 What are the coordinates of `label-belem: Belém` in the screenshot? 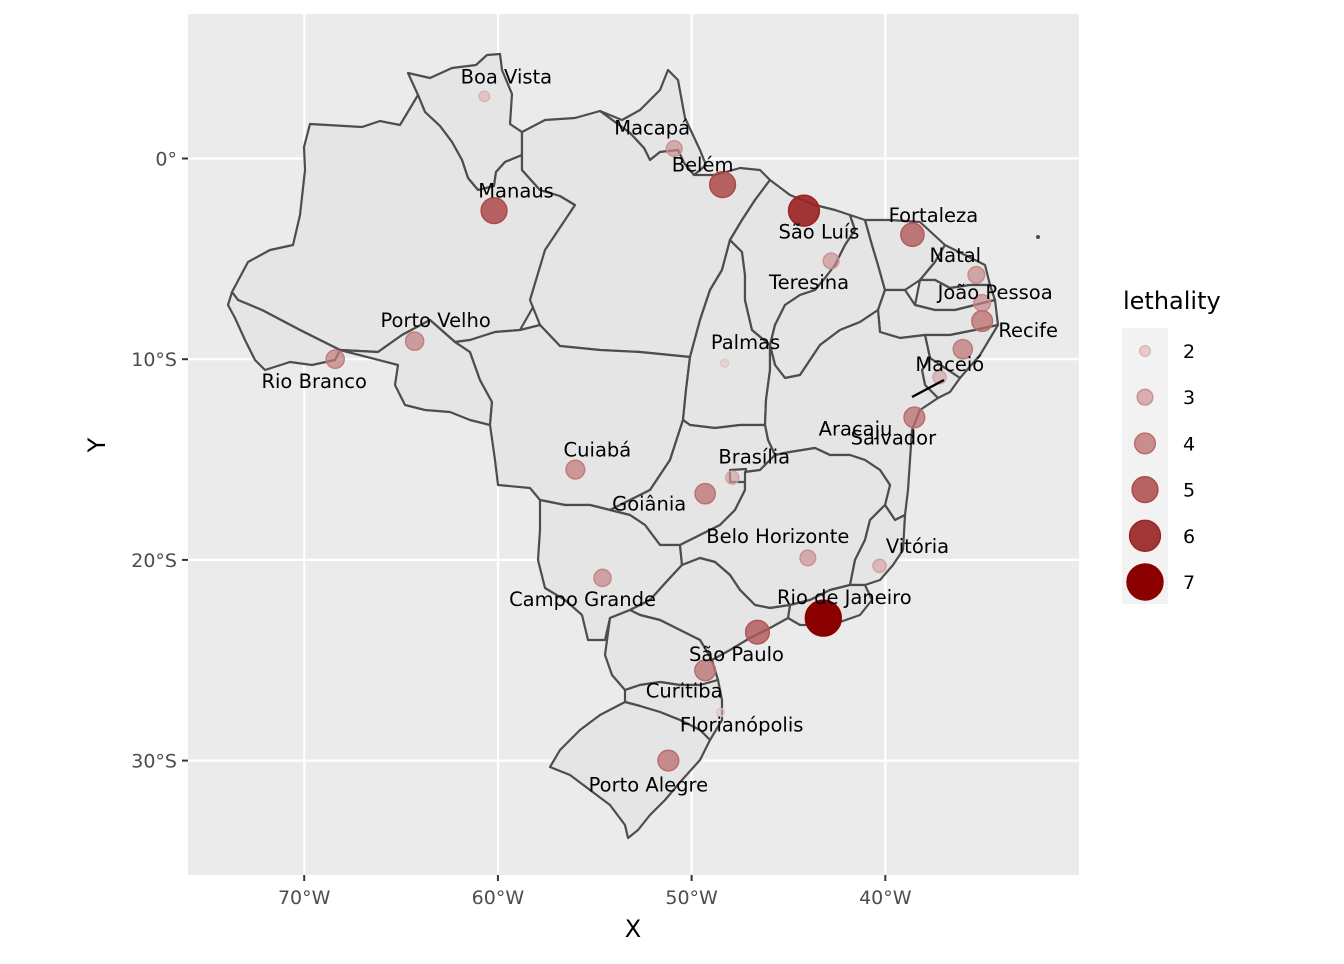 It's located at (703, 165).